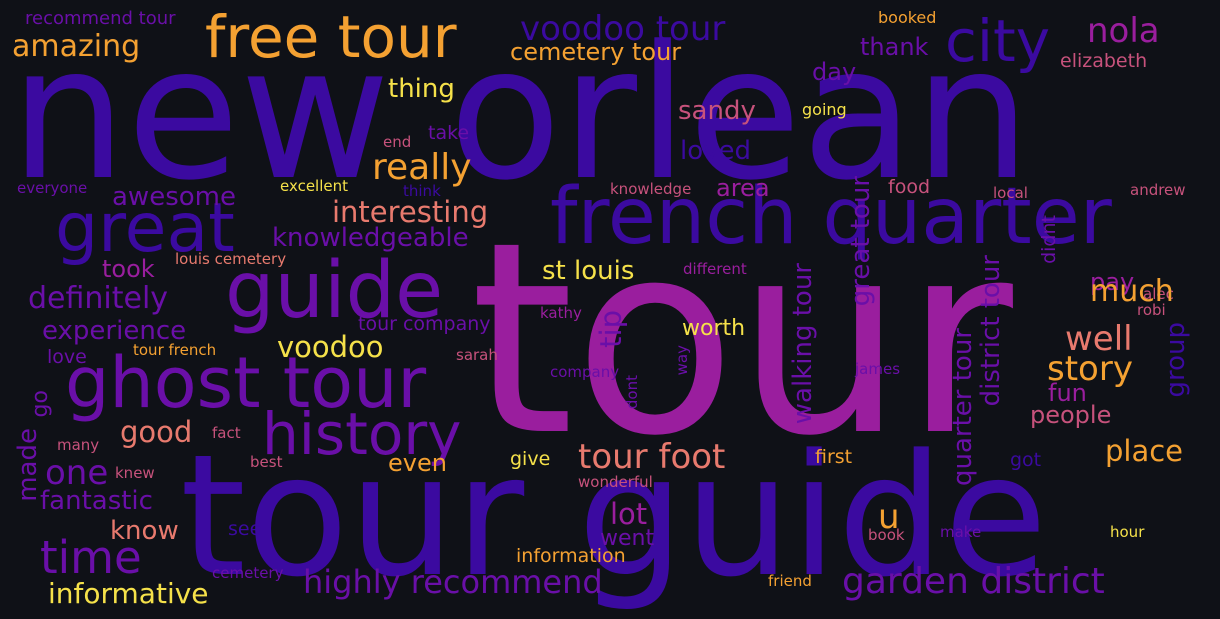 This screenshot has width=1220, height=619. What do you see at coordinates (91, 557) in the screenshot?
I see `word-time: time` at bounding box center [91, 557].